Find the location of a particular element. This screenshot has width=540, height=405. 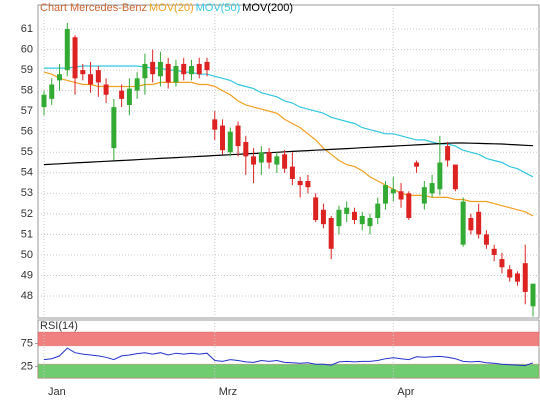

x-tick-label: Apr is located at coordinates (405, 392).